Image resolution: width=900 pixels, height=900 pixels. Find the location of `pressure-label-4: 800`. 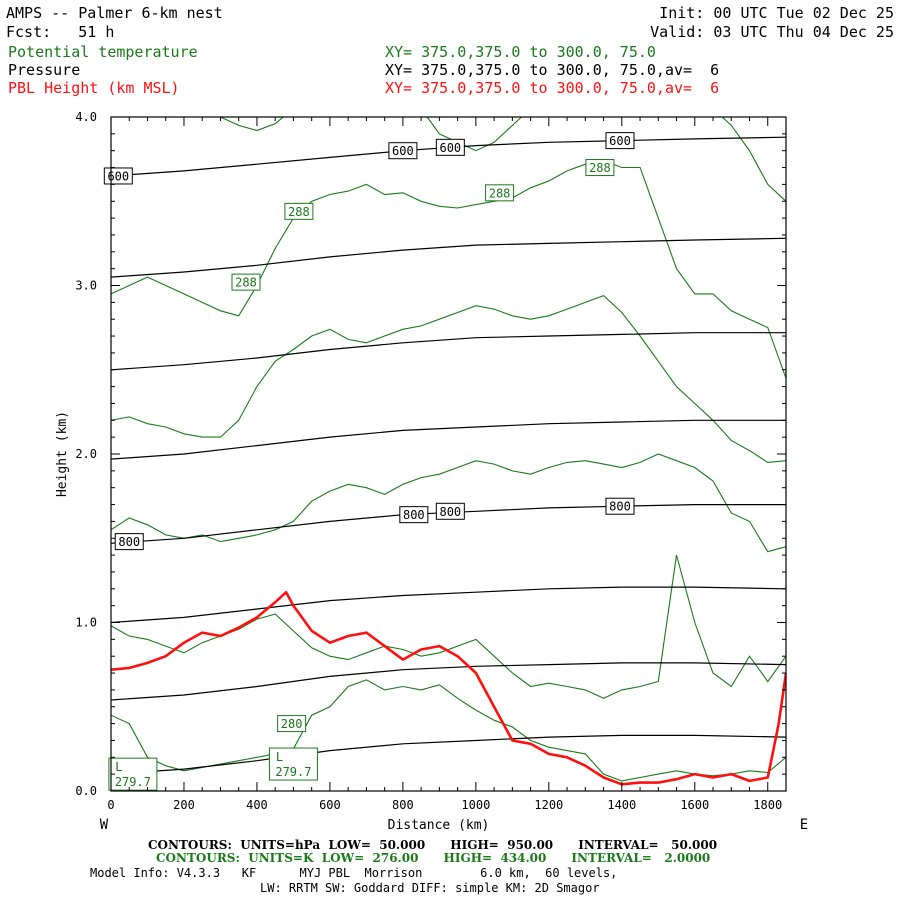

pressure-label-4: 800 is located at coordinates (129, 542).